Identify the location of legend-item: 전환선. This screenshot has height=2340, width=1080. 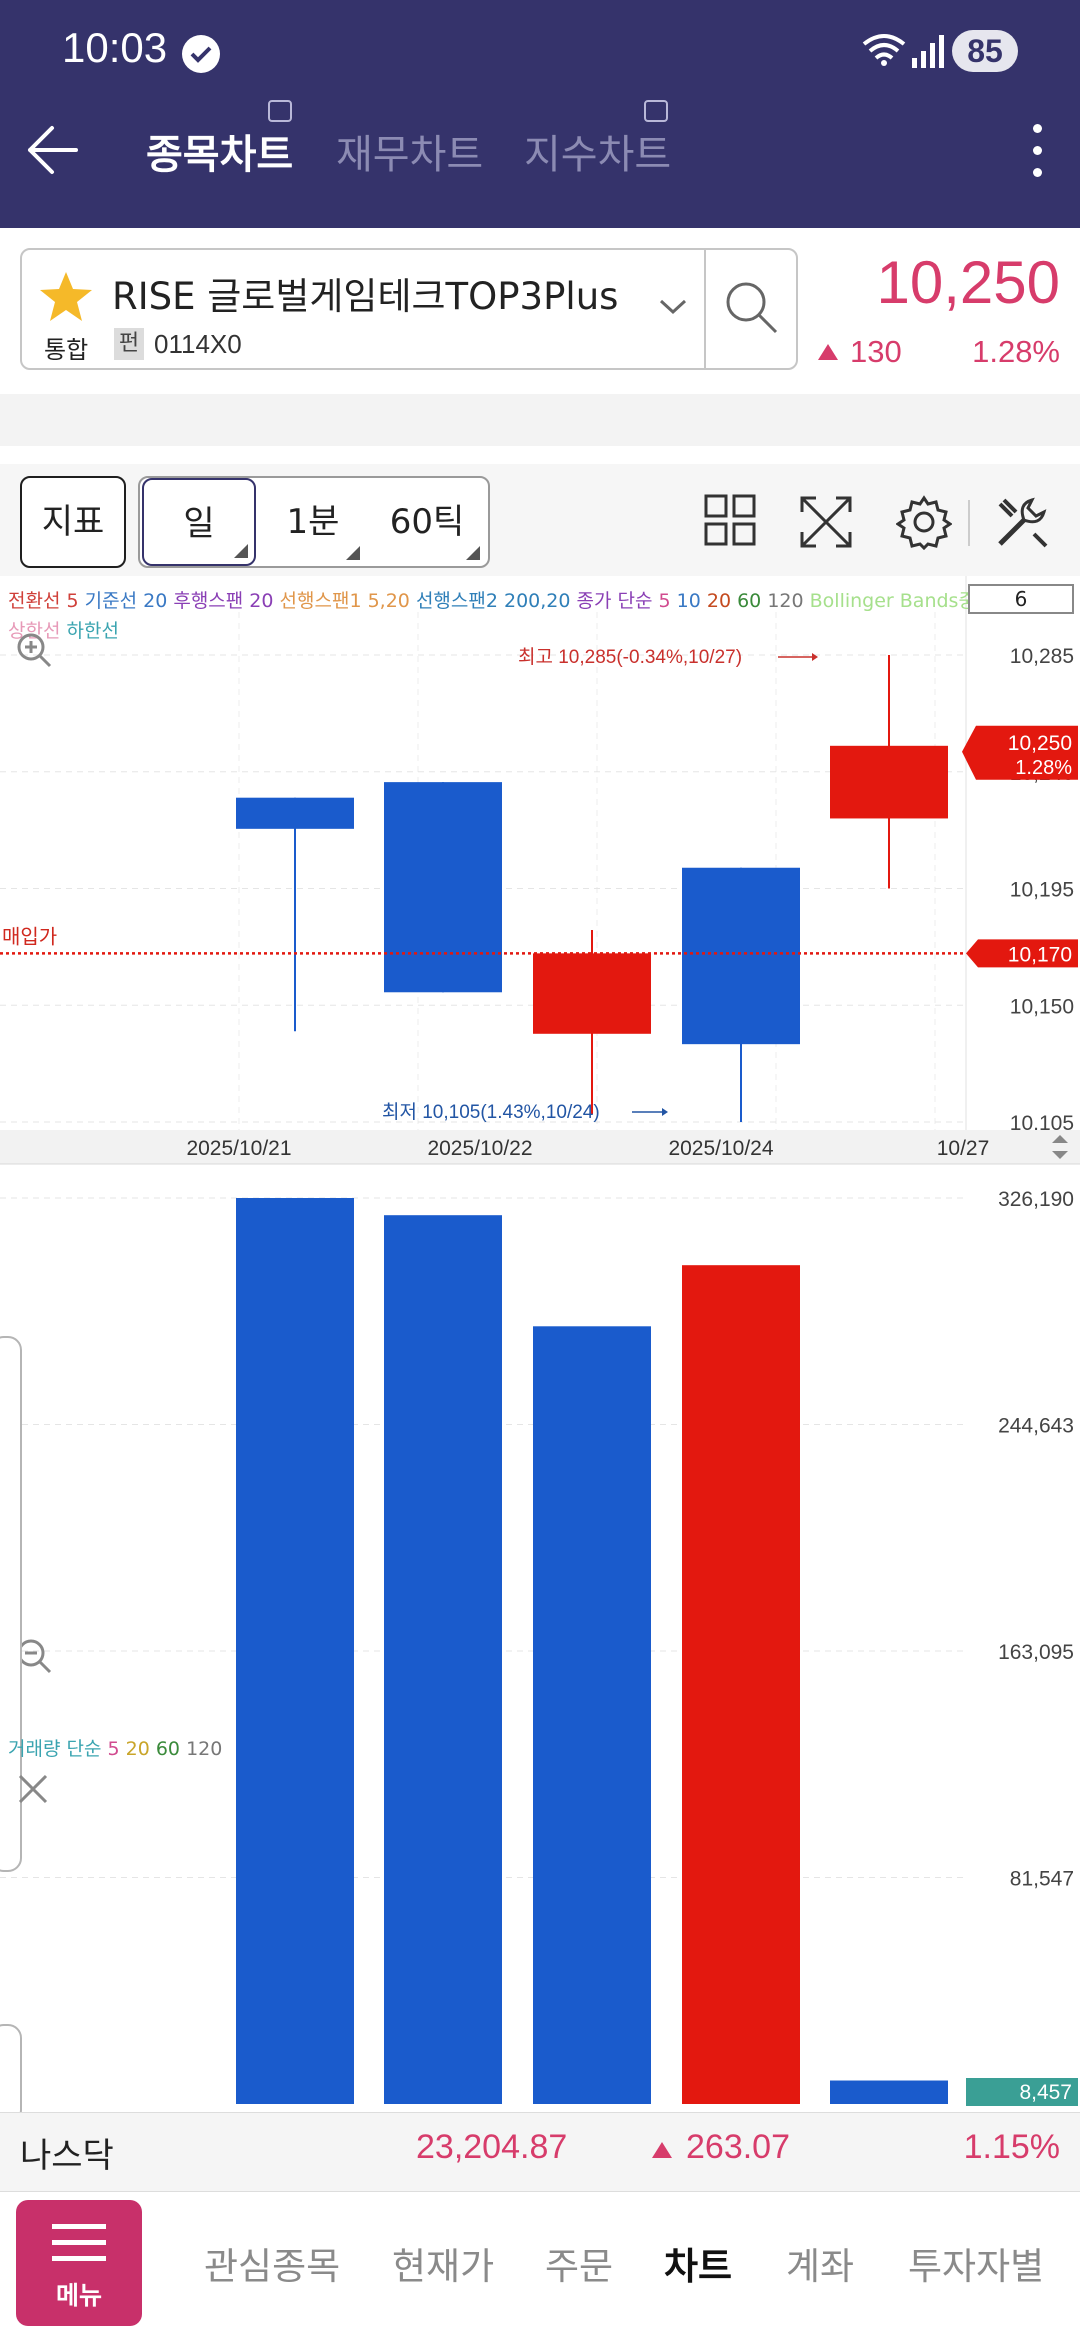
(34, 601).